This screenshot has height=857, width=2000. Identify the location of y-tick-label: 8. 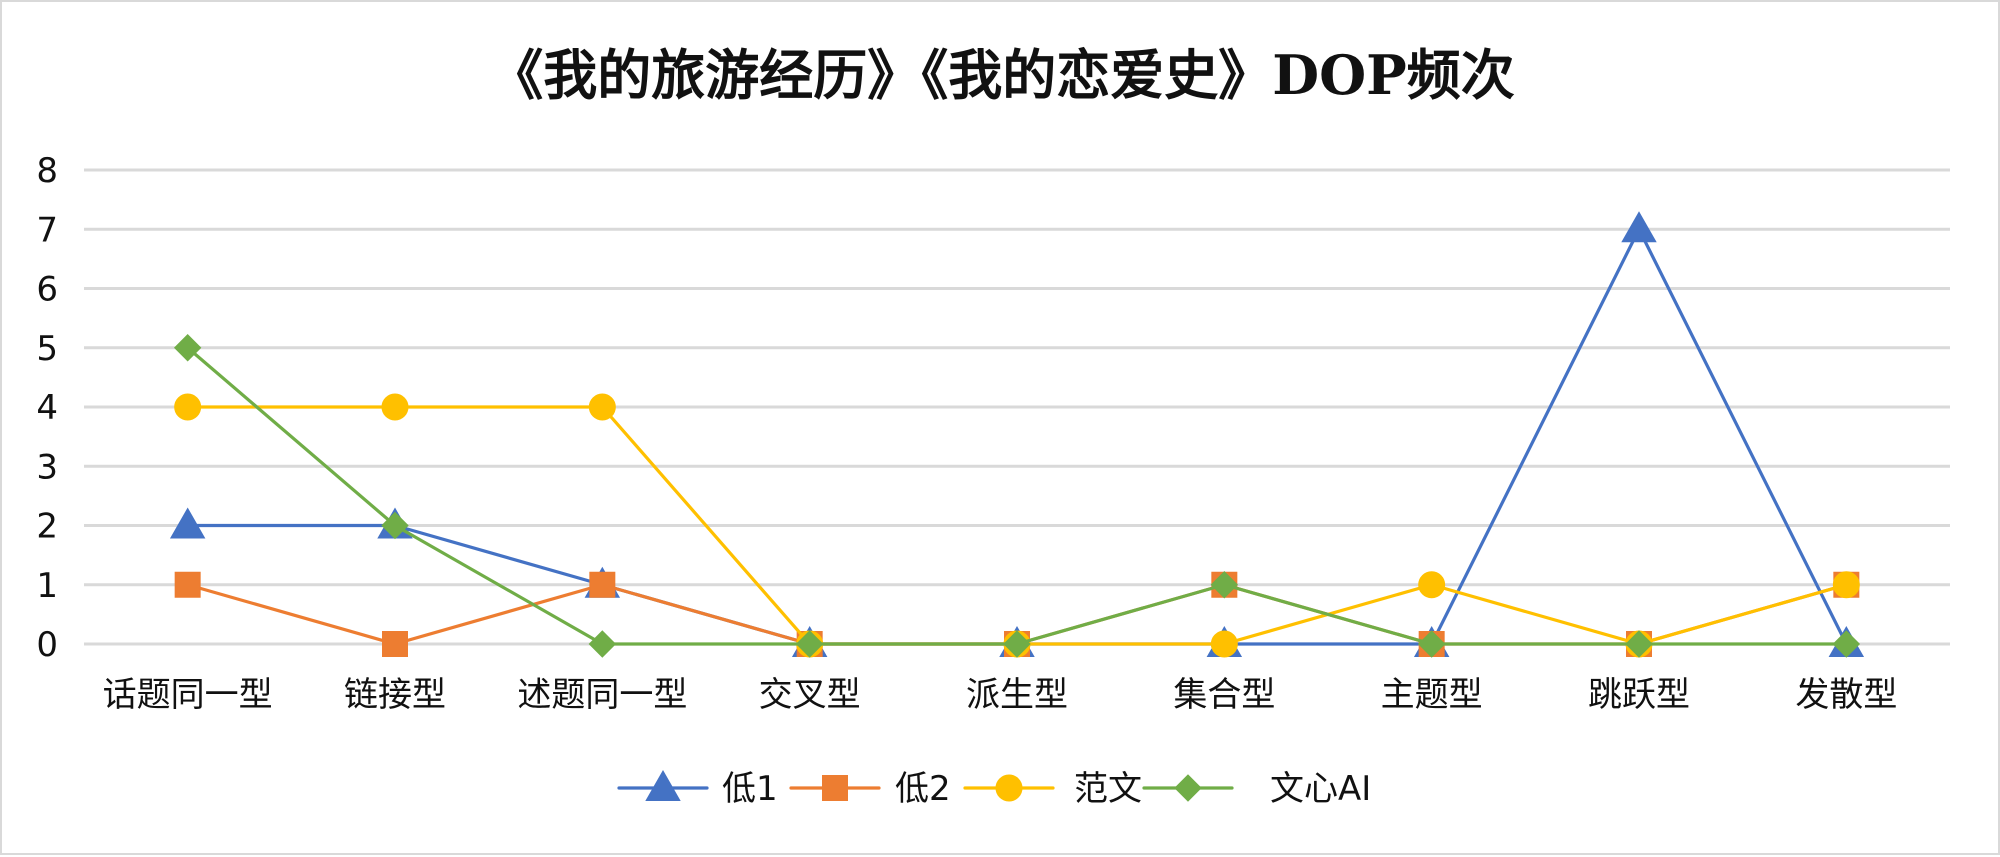
(47, 171).